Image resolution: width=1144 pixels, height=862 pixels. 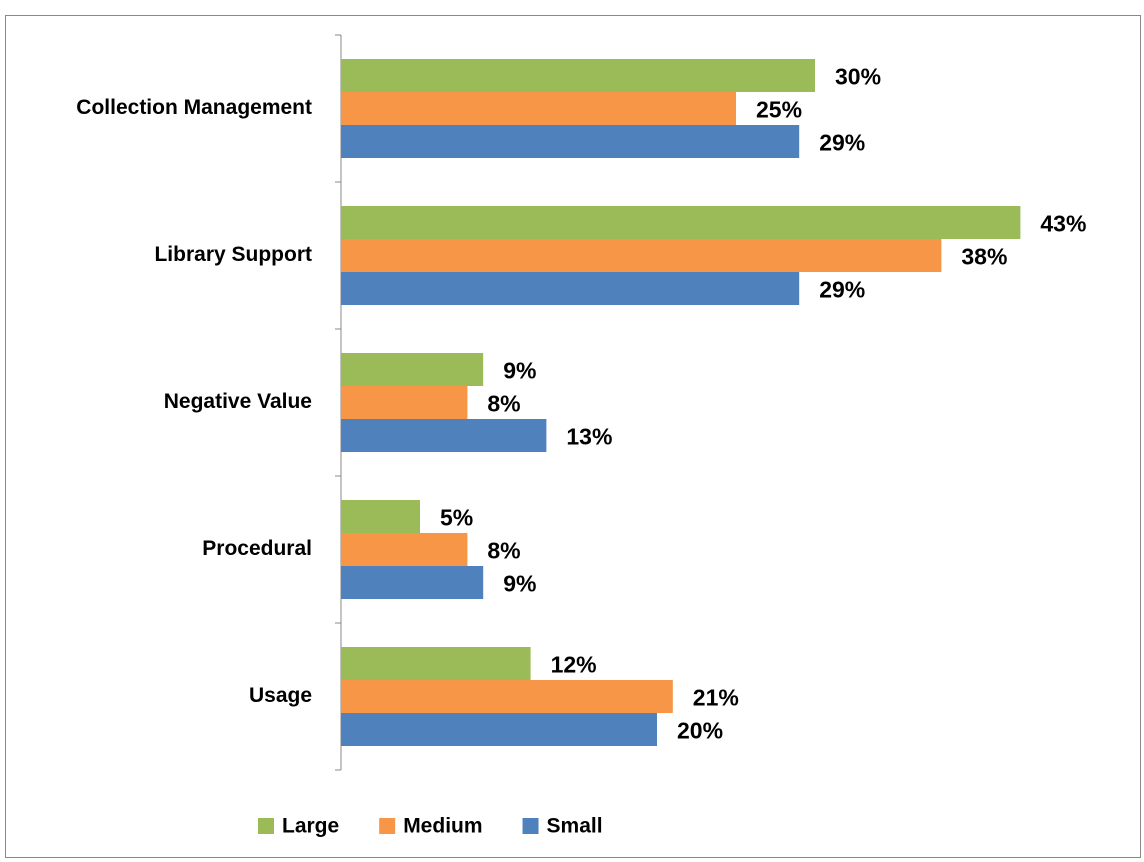 What do you see at coordinates (716, 698) in the screenshot?
I see `data-label: 21%` at bounding box center [716, 698].